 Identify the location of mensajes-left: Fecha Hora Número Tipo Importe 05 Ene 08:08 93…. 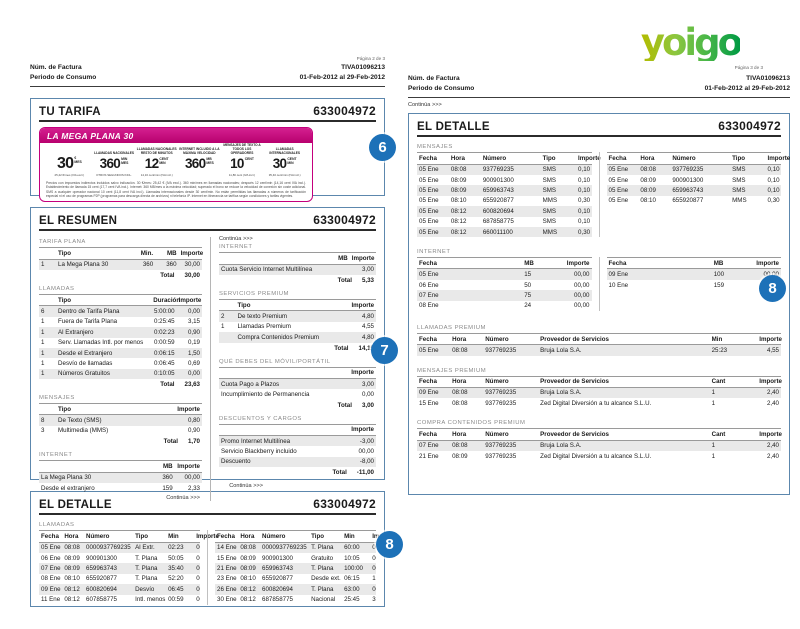
(509, 195).